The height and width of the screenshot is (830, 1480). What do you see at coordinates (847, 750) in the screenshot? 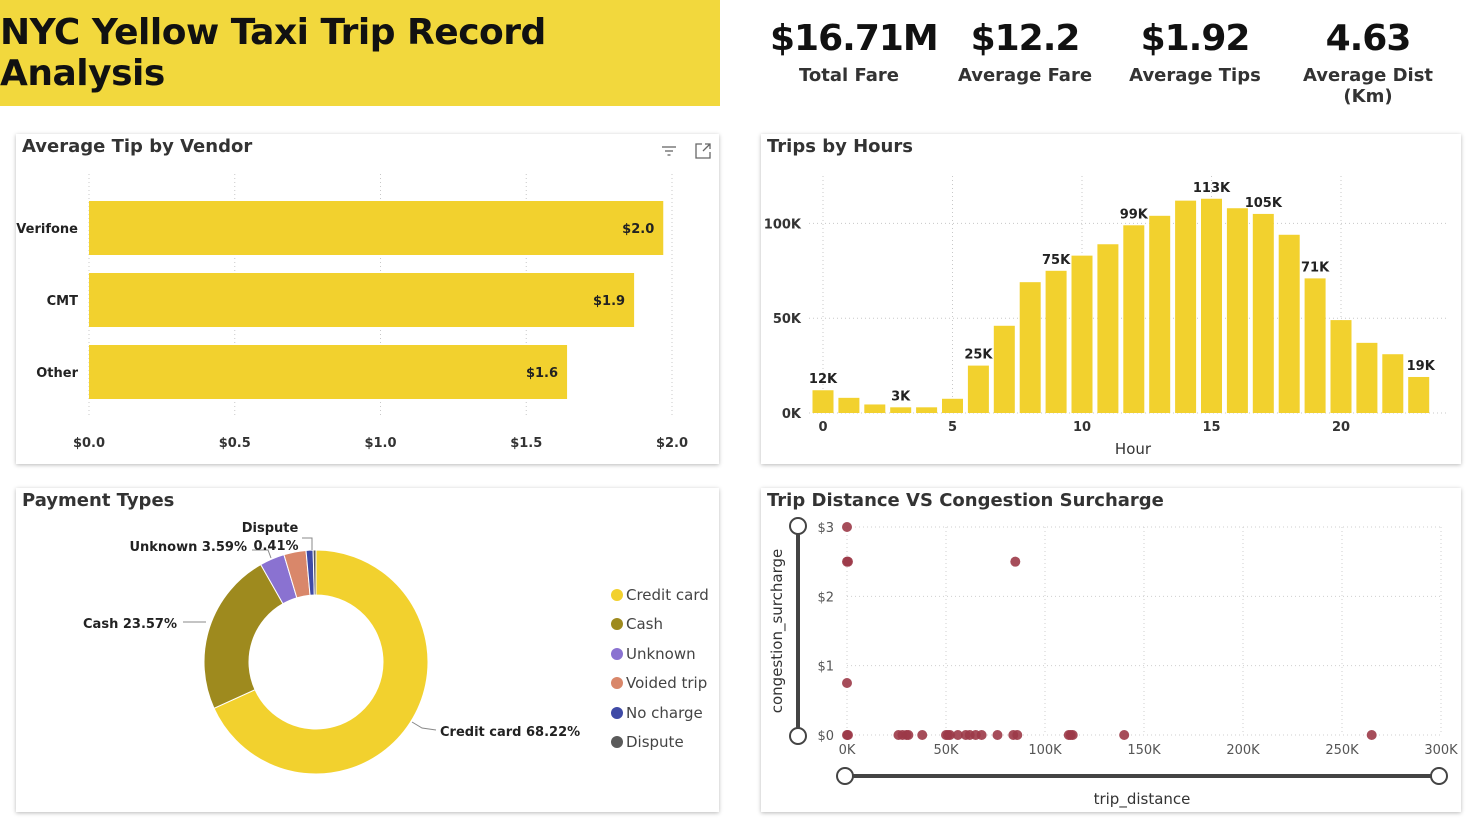
I see `x-tick-label: 0K` at bounding box center [847, 750].